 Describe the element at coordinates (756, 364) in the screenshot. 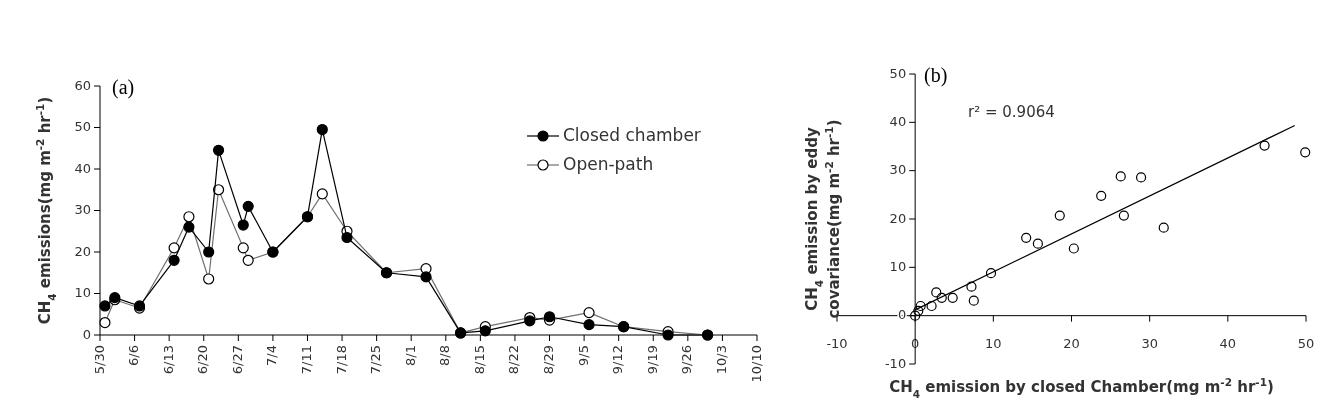

I see `x-tick-label: 10/10` at that location.